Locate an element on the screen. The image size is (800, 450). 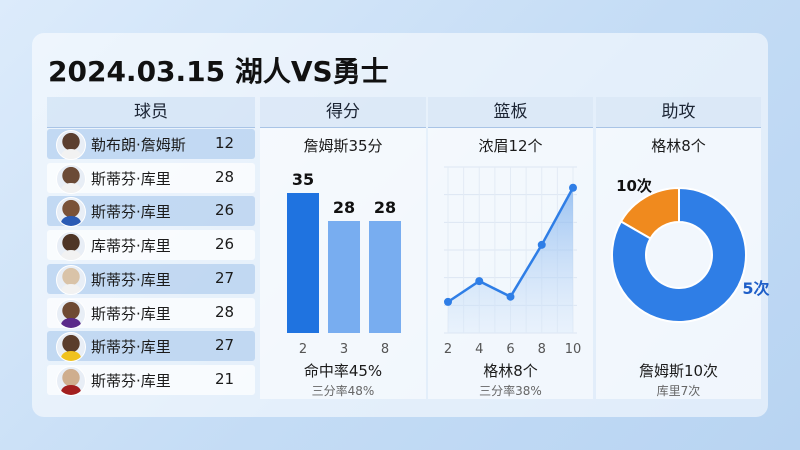
assist-panel-subtitle: 格林8个 is located at coordinates (678, 146).